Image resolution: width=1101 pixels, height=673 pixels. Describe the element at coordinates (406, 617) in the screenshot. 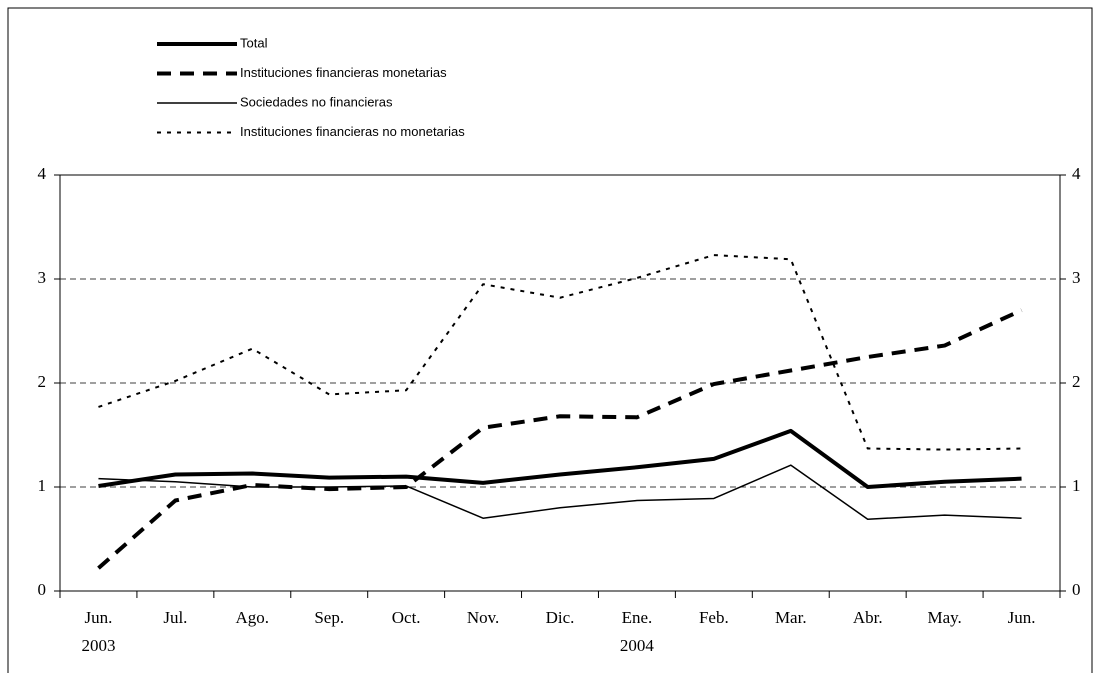

I see `x-tick-label: Oct.` at that location.